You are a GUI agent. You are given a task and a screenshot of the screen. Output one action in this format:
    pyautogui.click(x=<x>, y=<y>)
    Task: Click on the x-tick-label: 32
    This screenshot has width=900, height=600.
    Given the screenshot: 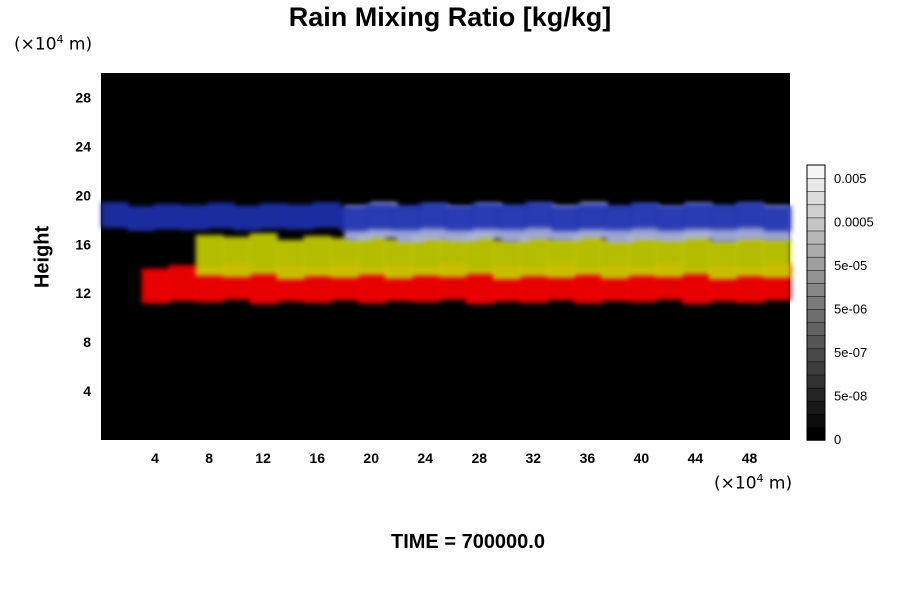 What is the action you would take?
    pyautogui.click(x=534, y=458)
    